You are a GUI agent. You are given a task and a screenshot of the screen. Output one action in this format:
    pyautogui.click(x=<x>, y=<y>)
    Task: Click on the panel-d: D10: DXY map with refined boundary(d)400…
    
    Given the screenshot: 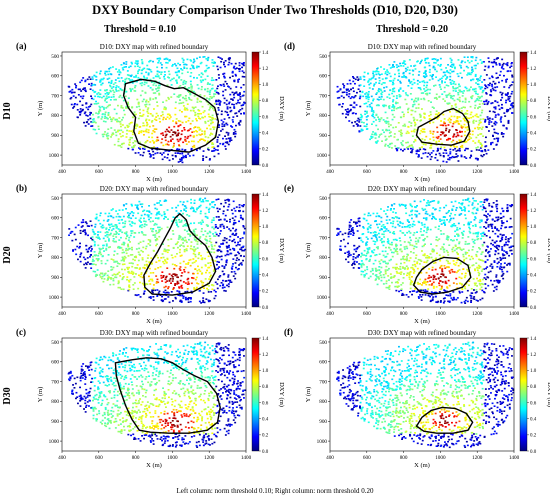 What is the action you would take?
    pyautogui.click(x=417, y=112)
    